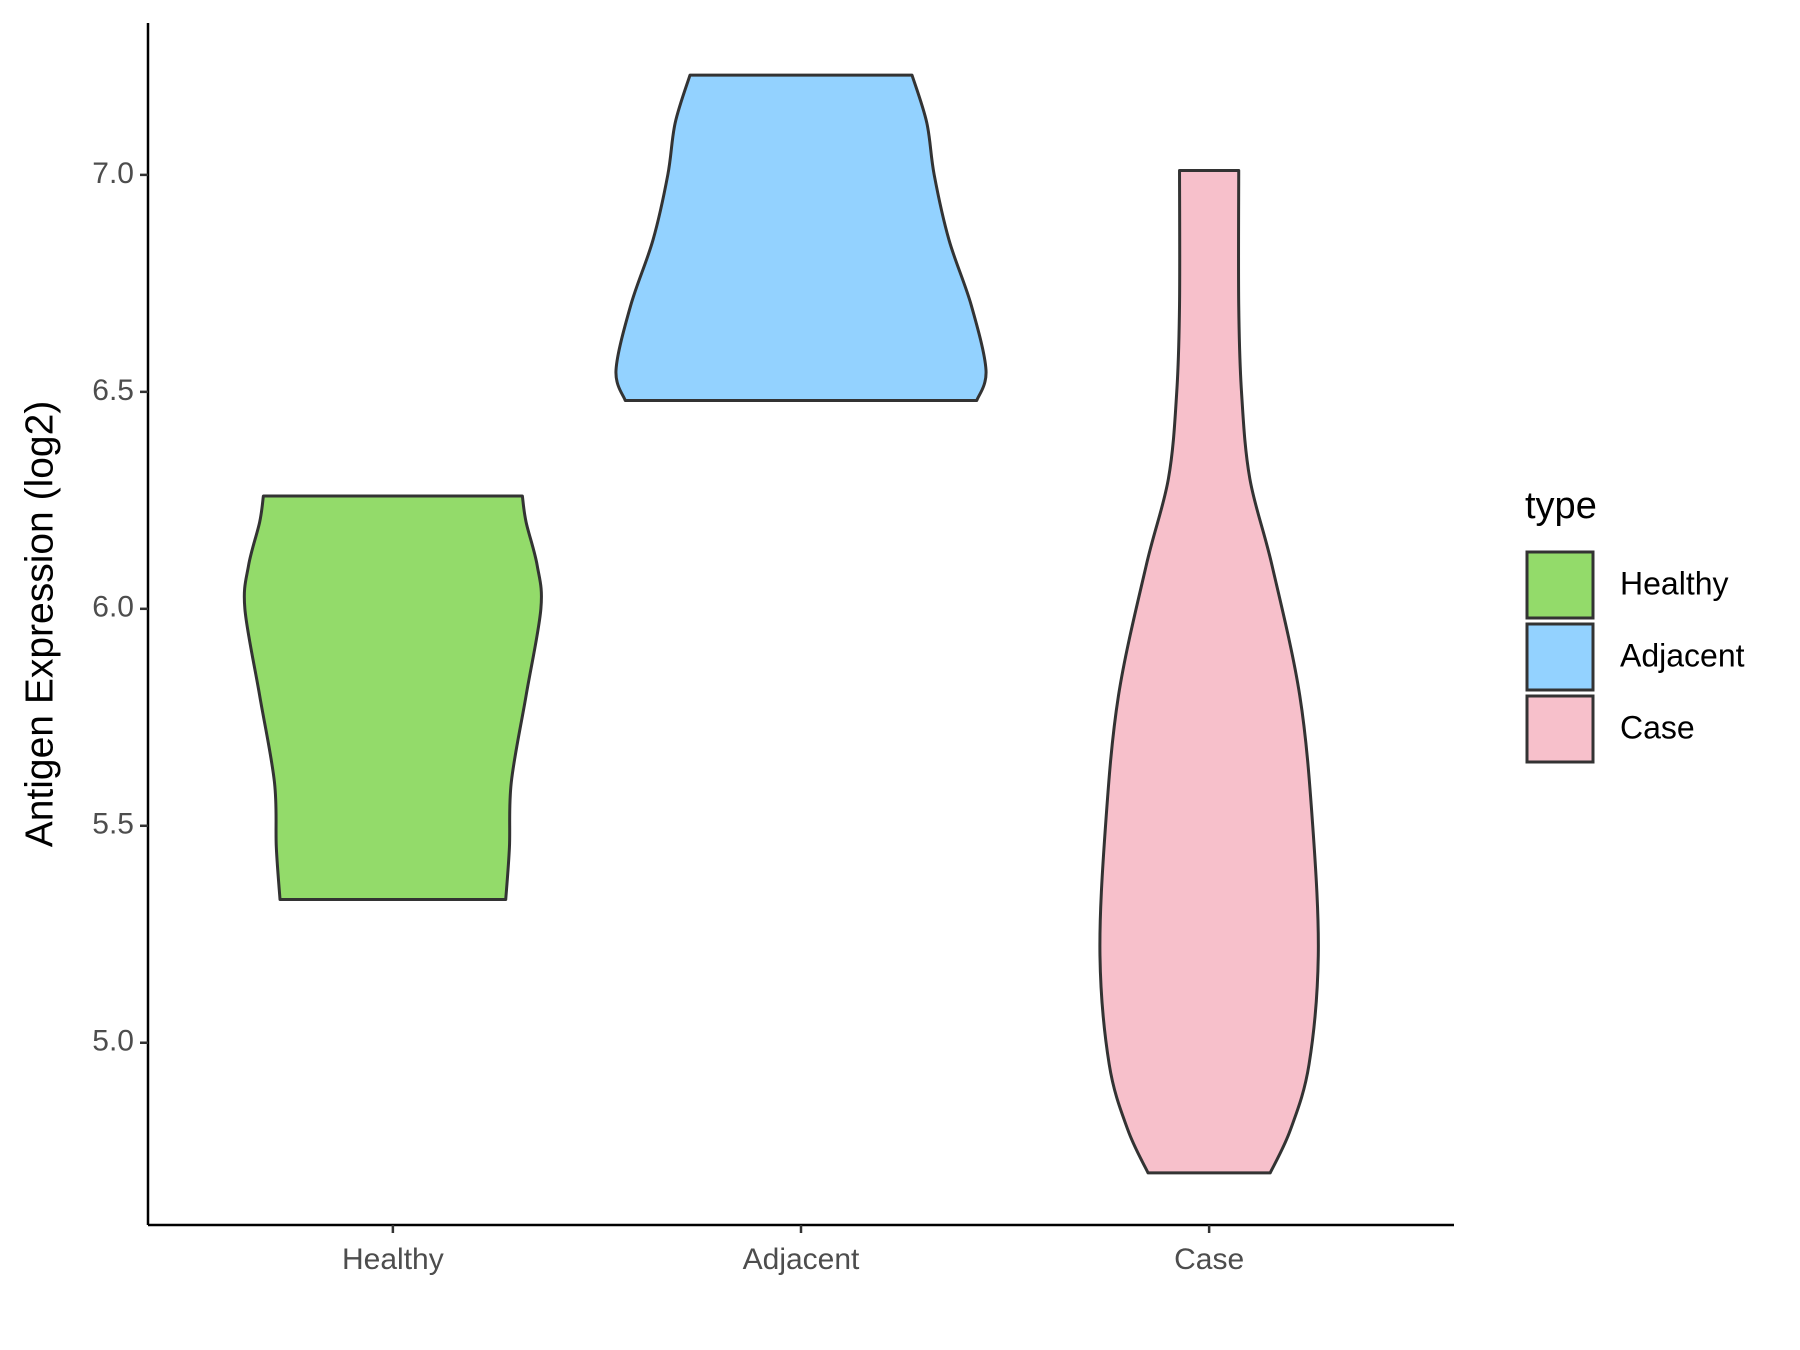  I want to click on y-tick-label: 6.0, so click(113, 607).